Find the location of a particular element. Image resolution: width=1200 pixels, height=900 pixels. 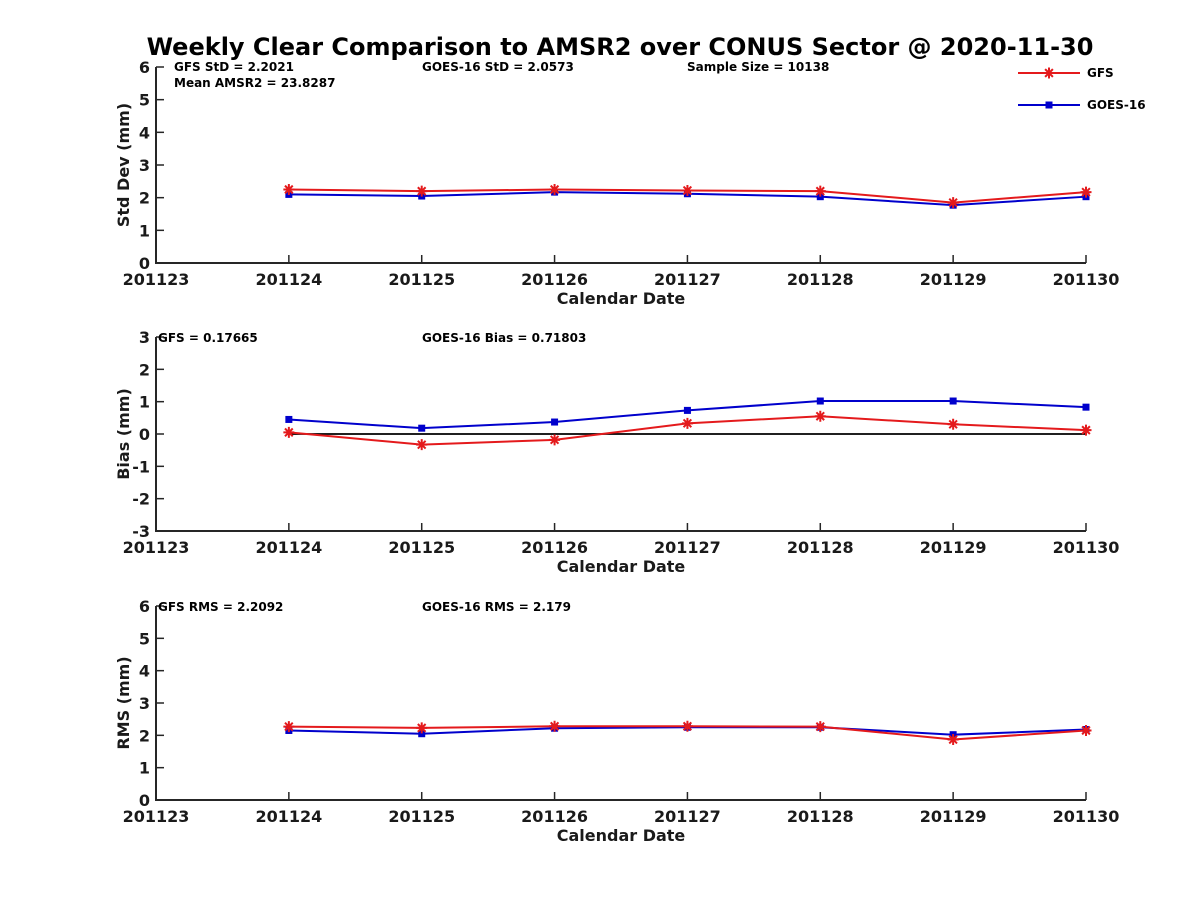

annotation: GFS StD = 2.2021 is located at coordinates (234, 67).